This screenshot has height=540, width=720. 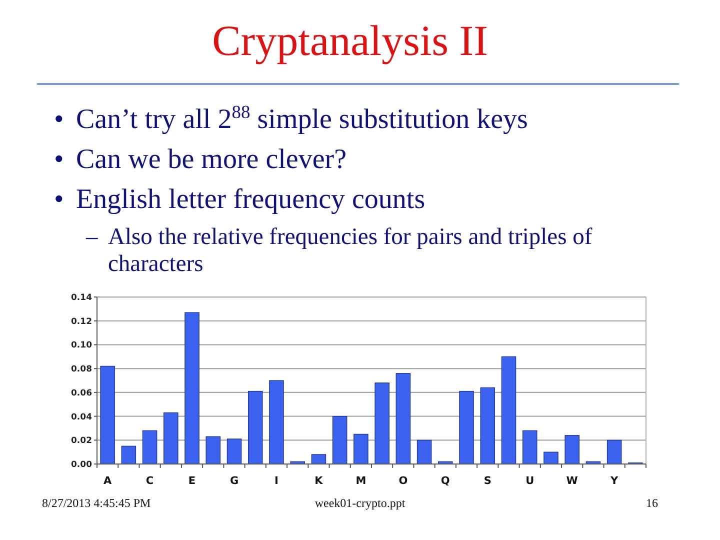 I want to click on chart-title: Cryptanalysis II, so click(x=350, y=41).